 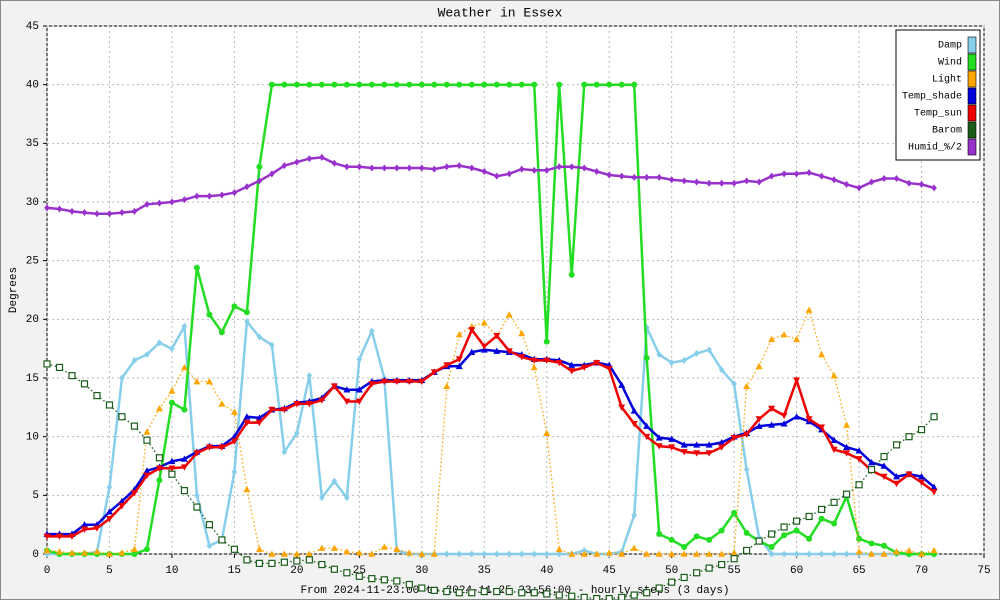 What do you see at coordinates (32, 27) in the screenshot?
I see `y-tick-label: 45` at bounding box center [32, 27].